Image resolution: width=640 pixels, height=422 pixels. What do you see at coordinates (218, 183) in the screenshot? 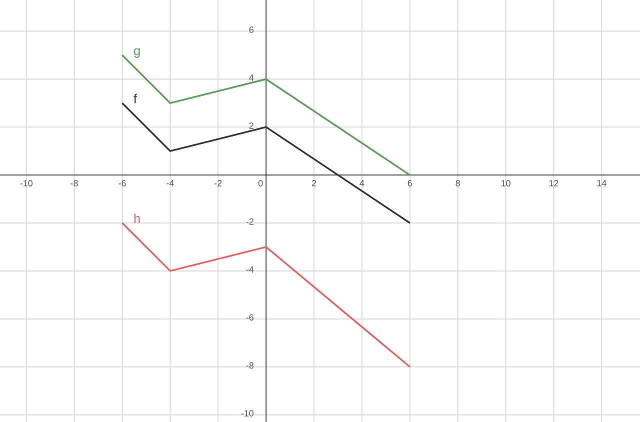
I see `x-tick-label: -2` at bounding box center [218, 183].